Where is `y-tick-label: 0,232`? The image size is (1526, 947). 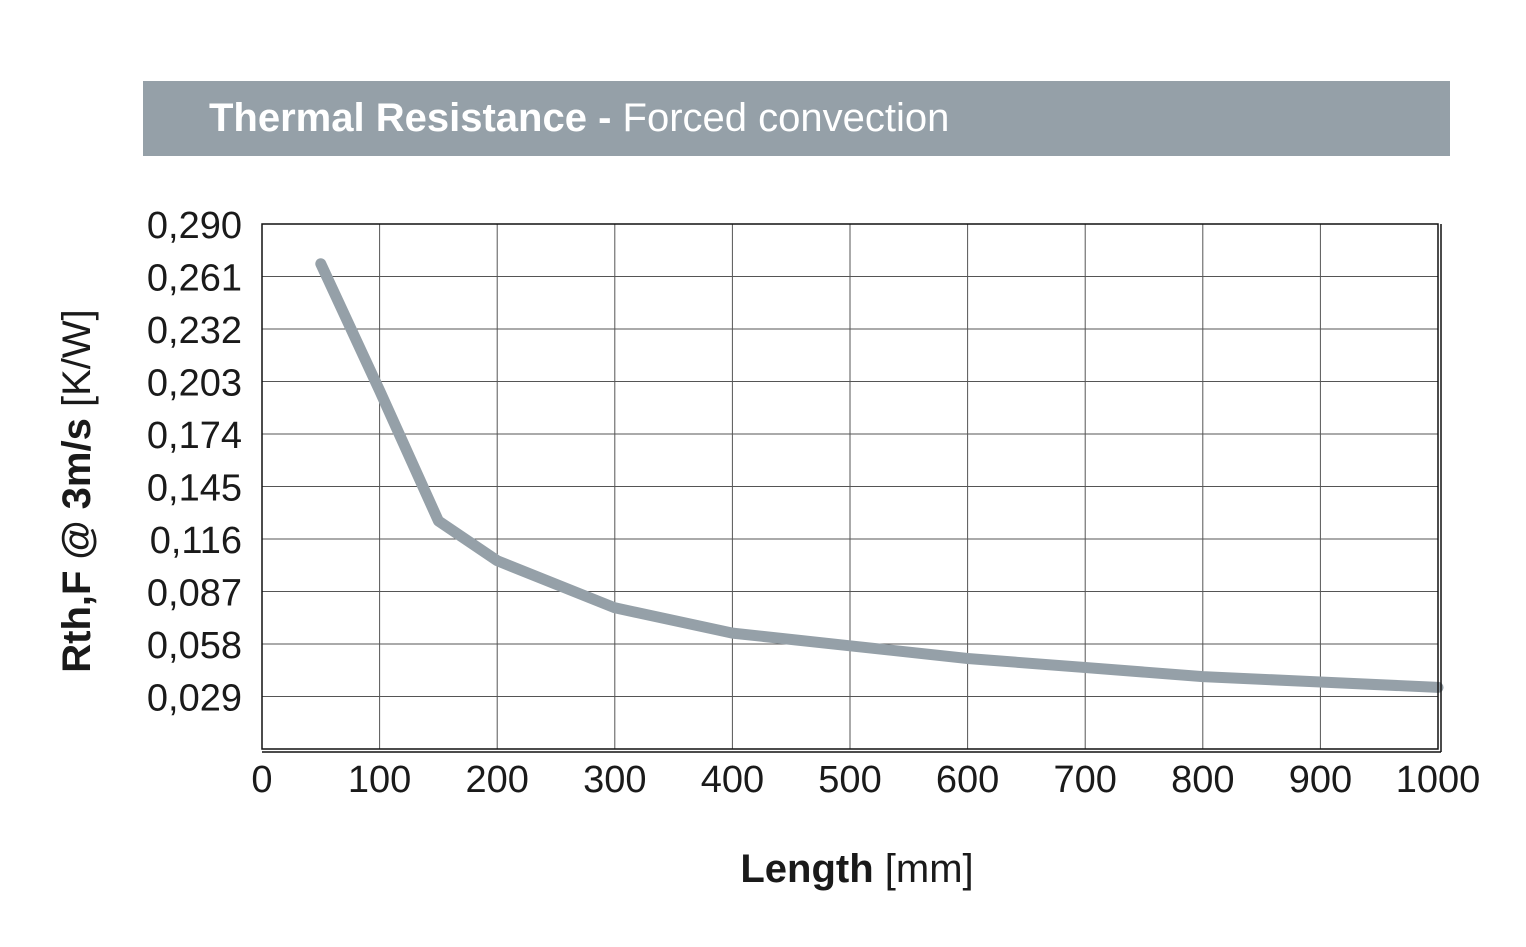 y-tick-label: 0,232 is located at coordinates (194, 331).